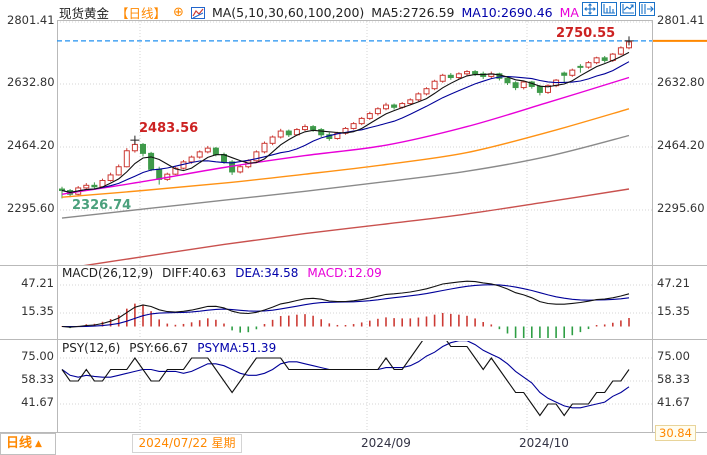 This screenshot has width=707, height=455. I want to click on psy-axis-label-left: 41.67, so click(37, 402).